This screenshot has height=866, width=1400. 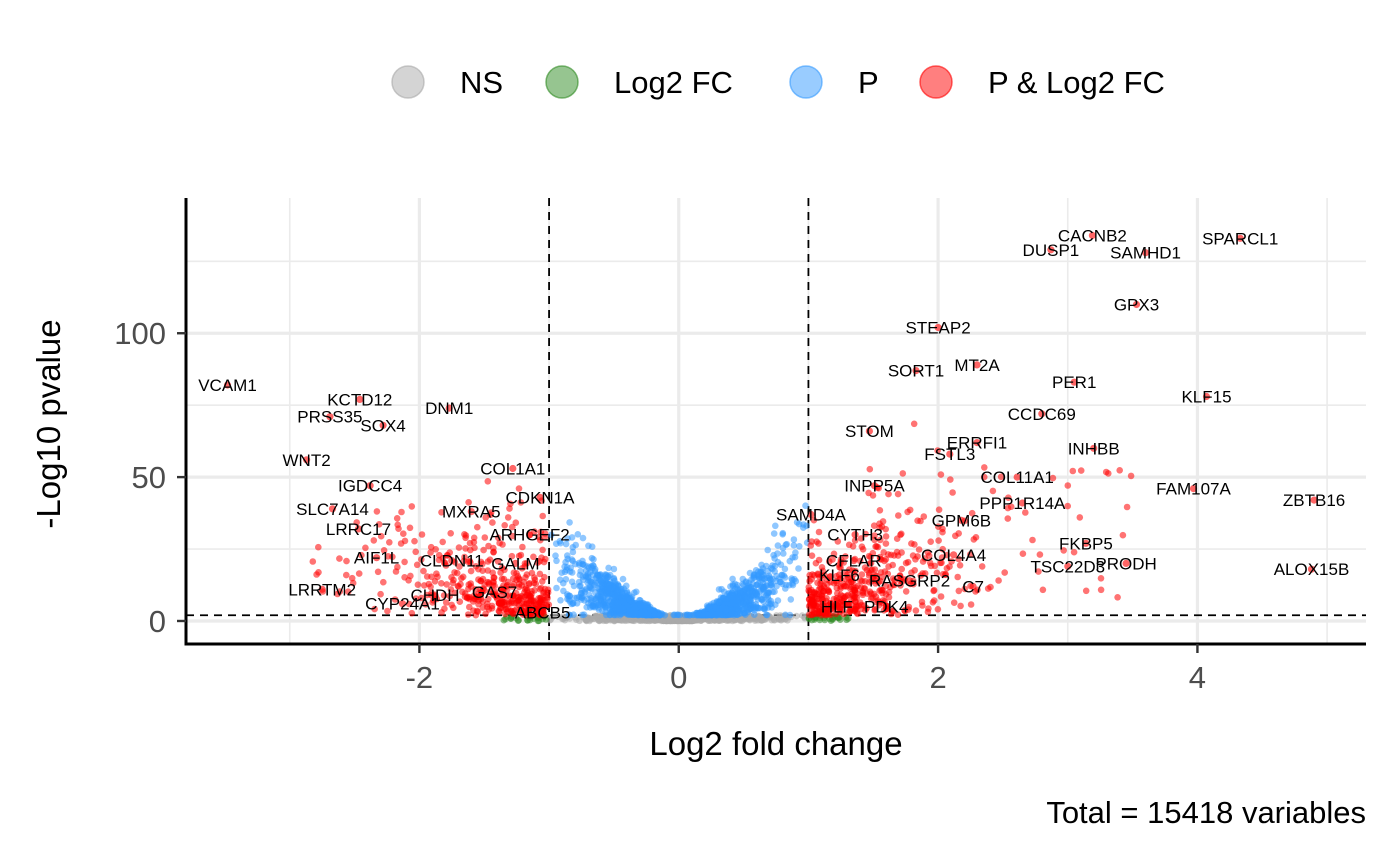 What do you see at coordinates (973, 587) in the screenshot?
I see `gene-label: C7` at bounding box center [973, 587].